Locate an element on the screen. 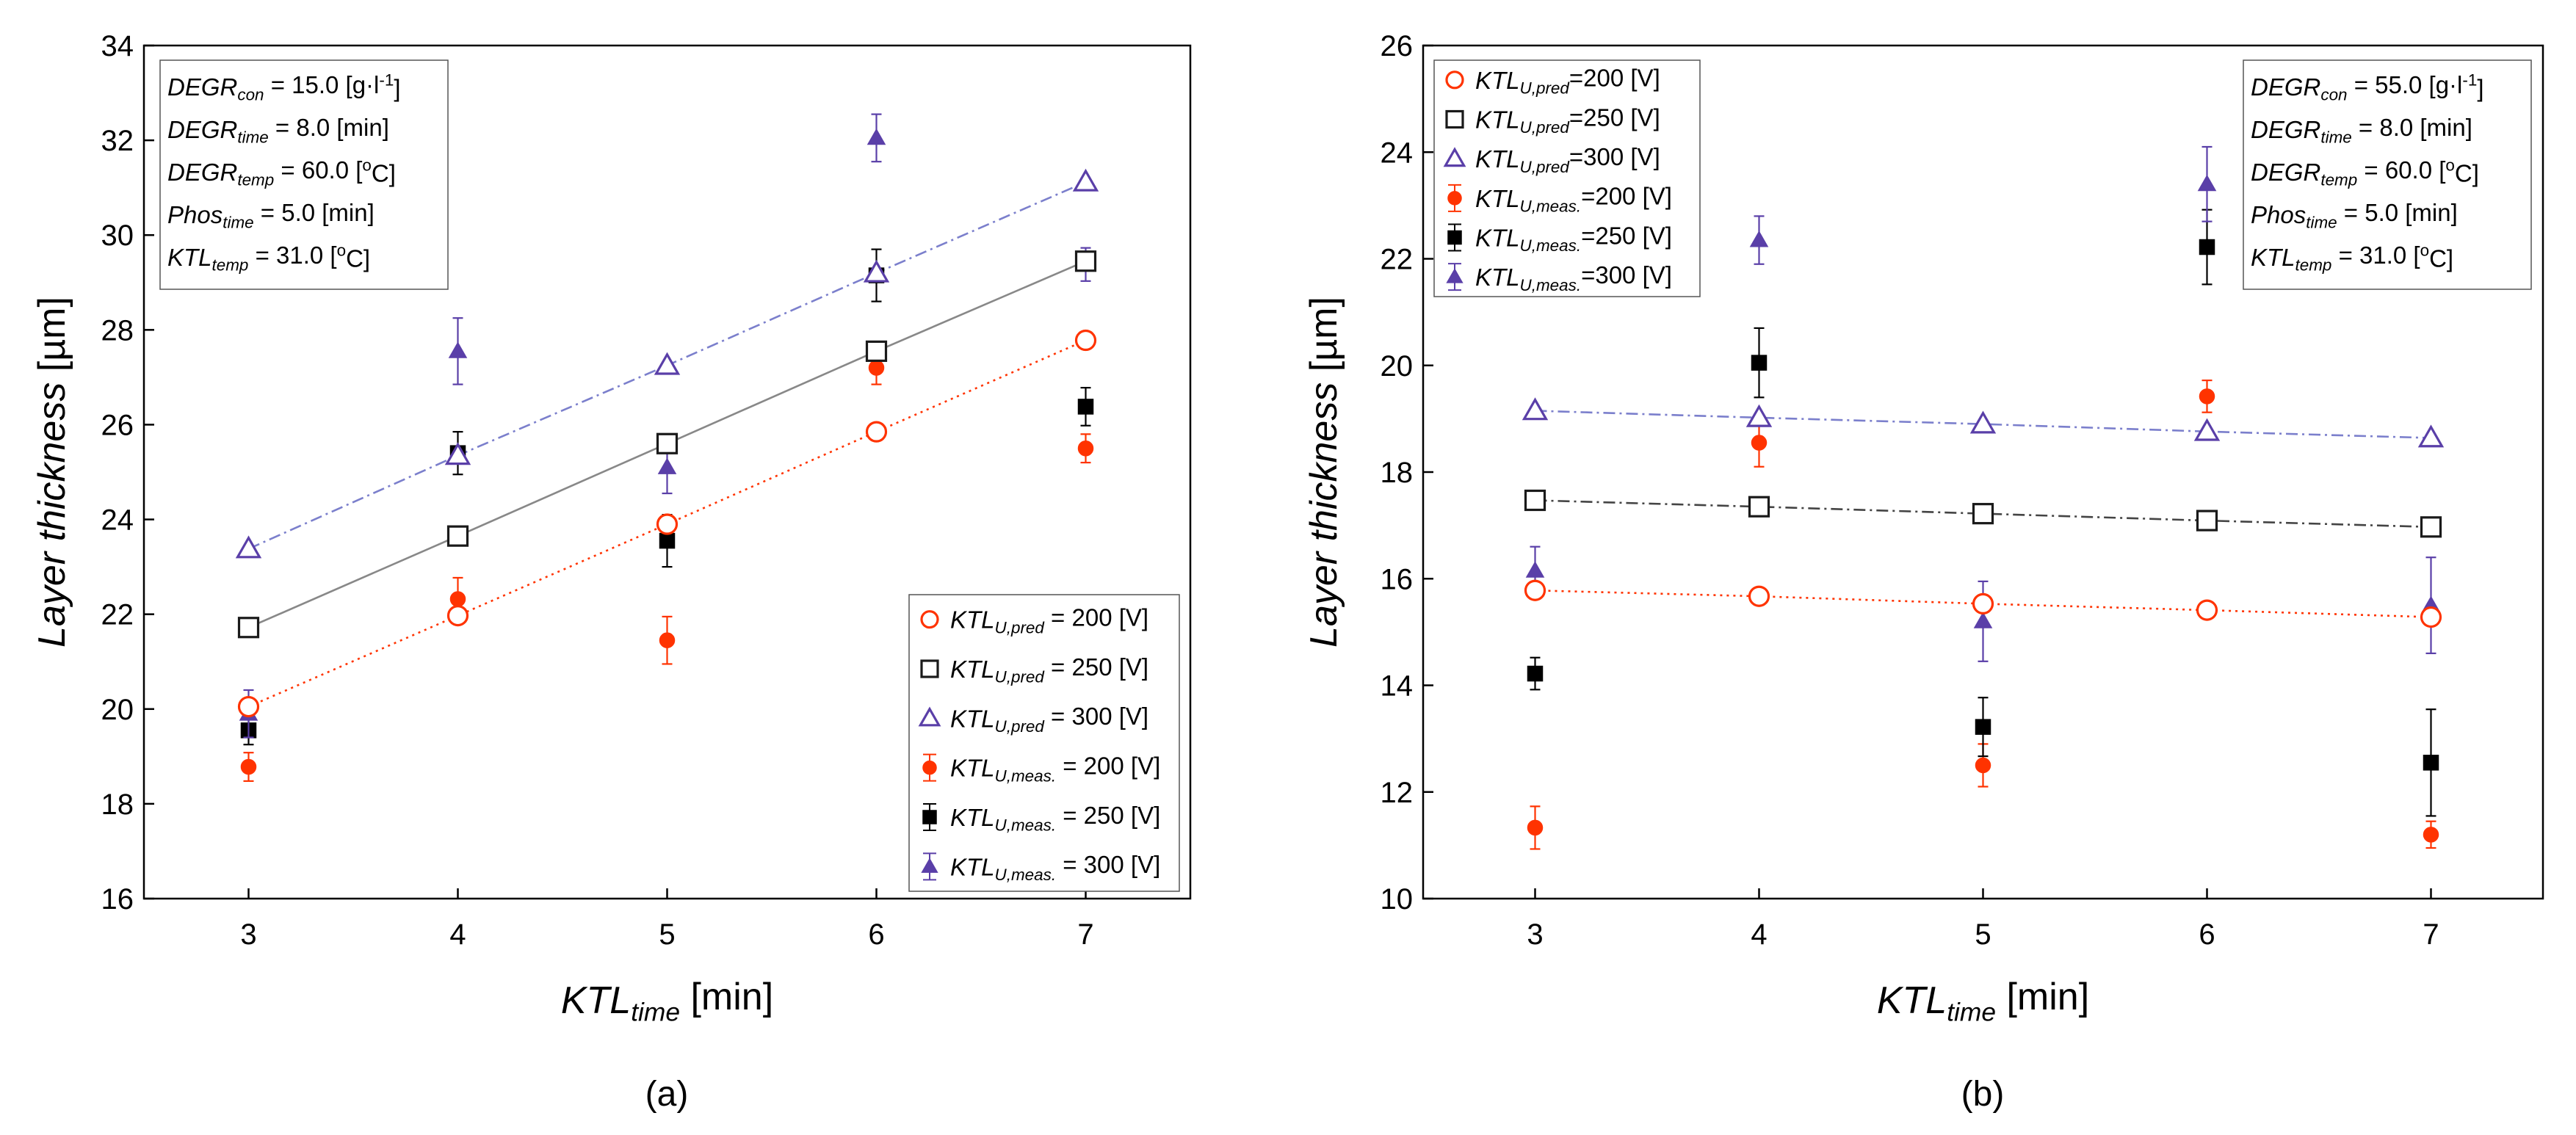 This screenshot has height=1135, width=2576. info-line: DEGRcon = 55.0 [g·l-1] is located at coordinates (2367, 87).